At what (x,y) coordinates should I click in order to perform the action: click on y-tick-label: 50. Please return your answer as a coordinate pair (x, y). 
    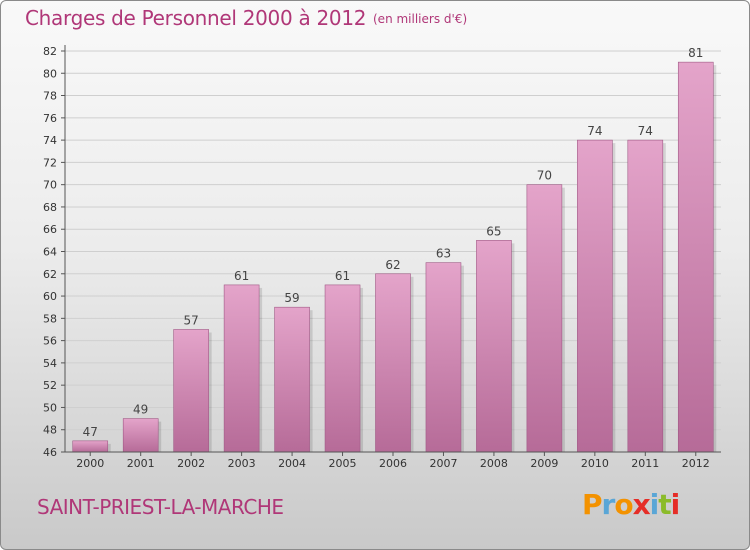
    Looking at the image, I should click on (50, 407).